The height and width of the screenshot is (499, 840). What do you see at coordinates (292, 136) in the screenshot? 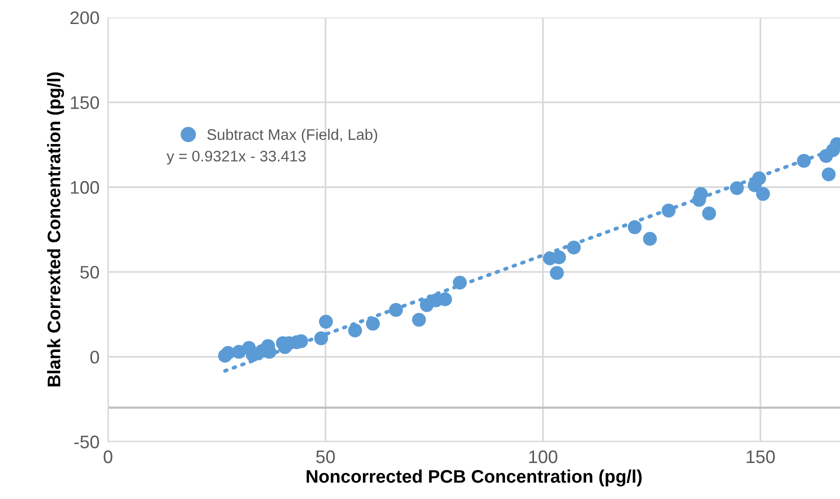
I see `legend-label: Subtract Max (Field, Lab)` at bounding box center [292, 136].